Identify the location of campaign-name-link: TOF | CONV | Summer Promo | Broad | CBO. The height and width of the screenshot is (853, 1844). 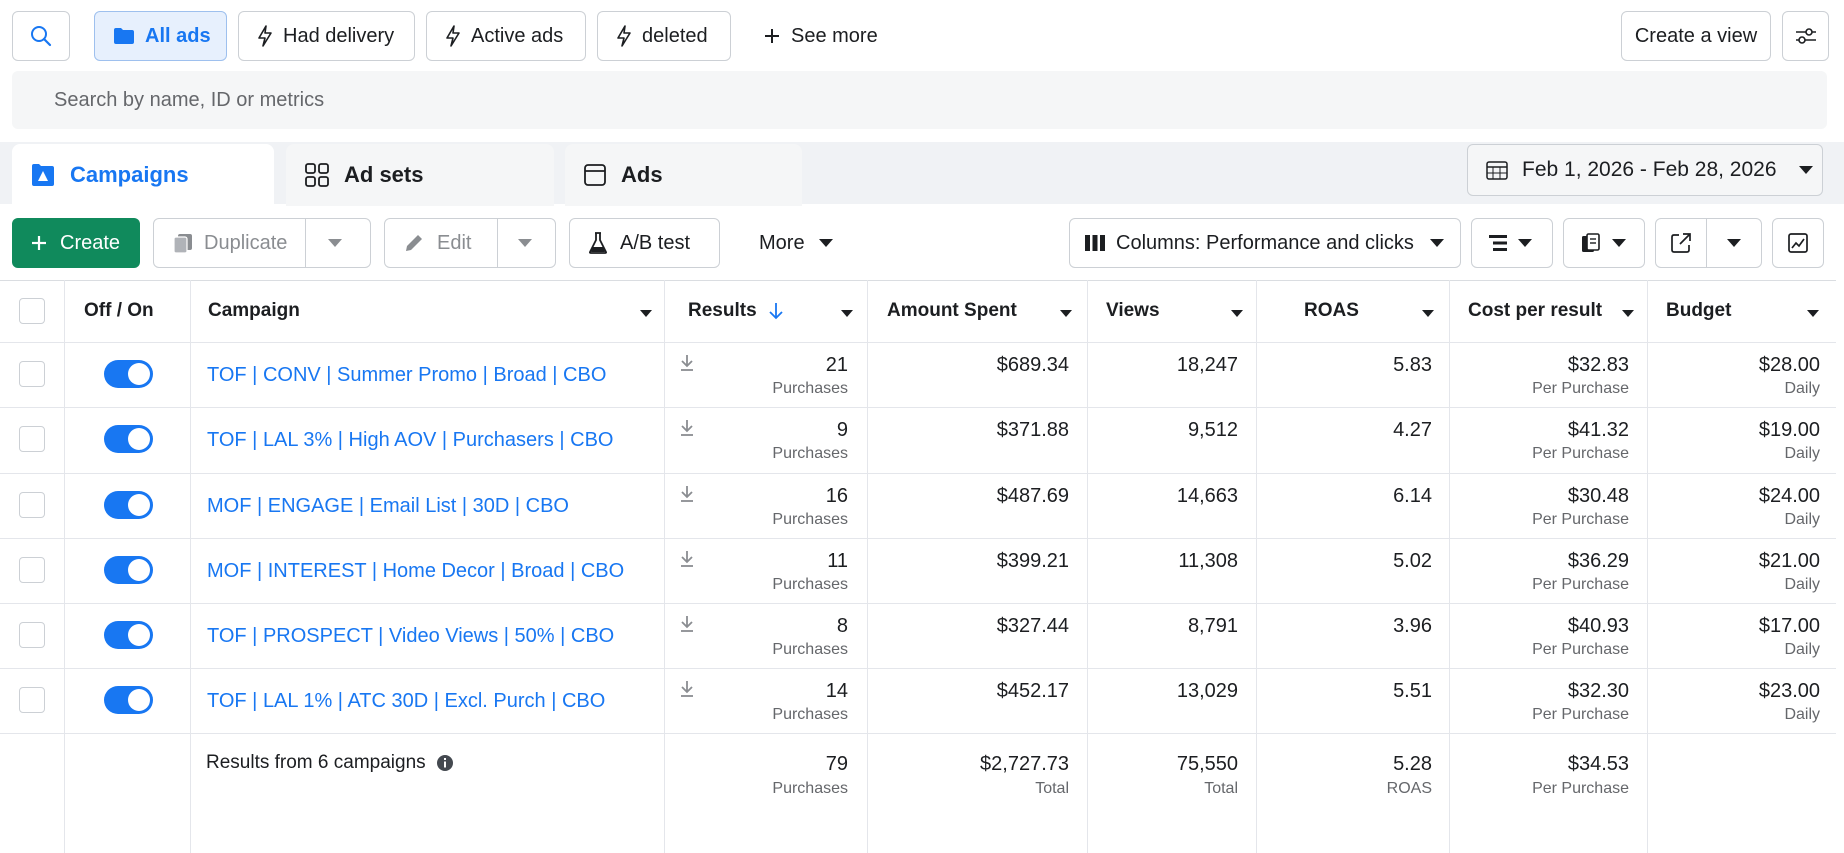
(407, 375).